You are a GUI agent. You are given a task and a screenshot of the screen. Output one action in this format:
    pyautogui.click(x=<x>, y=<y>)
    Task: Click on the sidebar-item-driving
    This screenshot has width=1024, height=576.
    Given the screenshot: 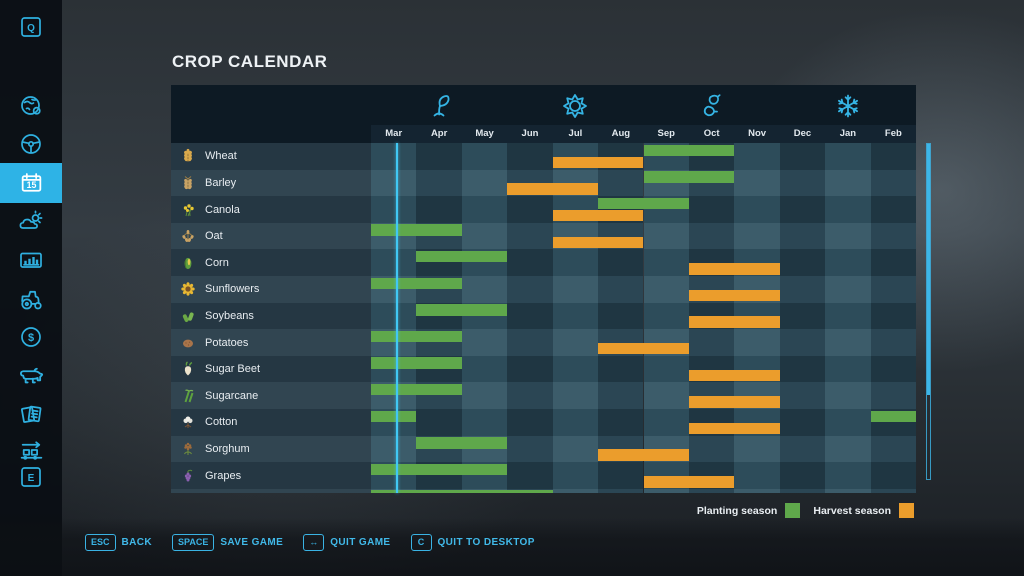 What is the action you would take?
    pyautogui.click(x=31, y=144)
    